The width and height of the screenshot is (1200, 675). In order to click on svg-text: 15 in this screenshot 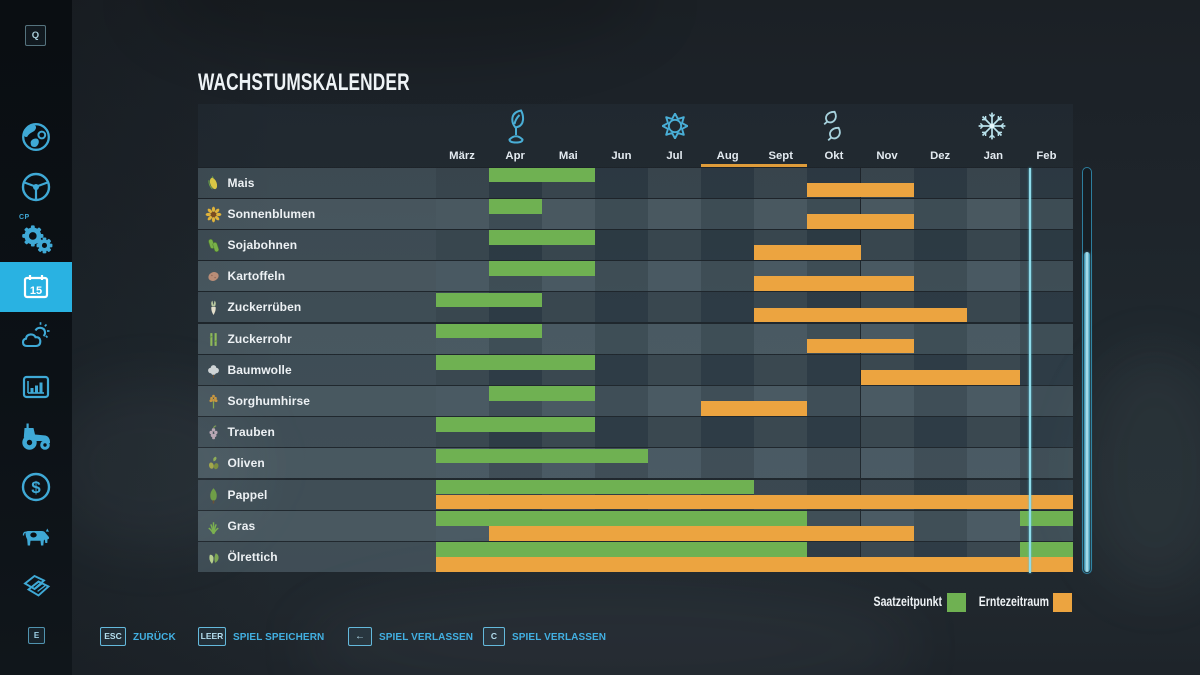, I will do `click(36, 291)`.